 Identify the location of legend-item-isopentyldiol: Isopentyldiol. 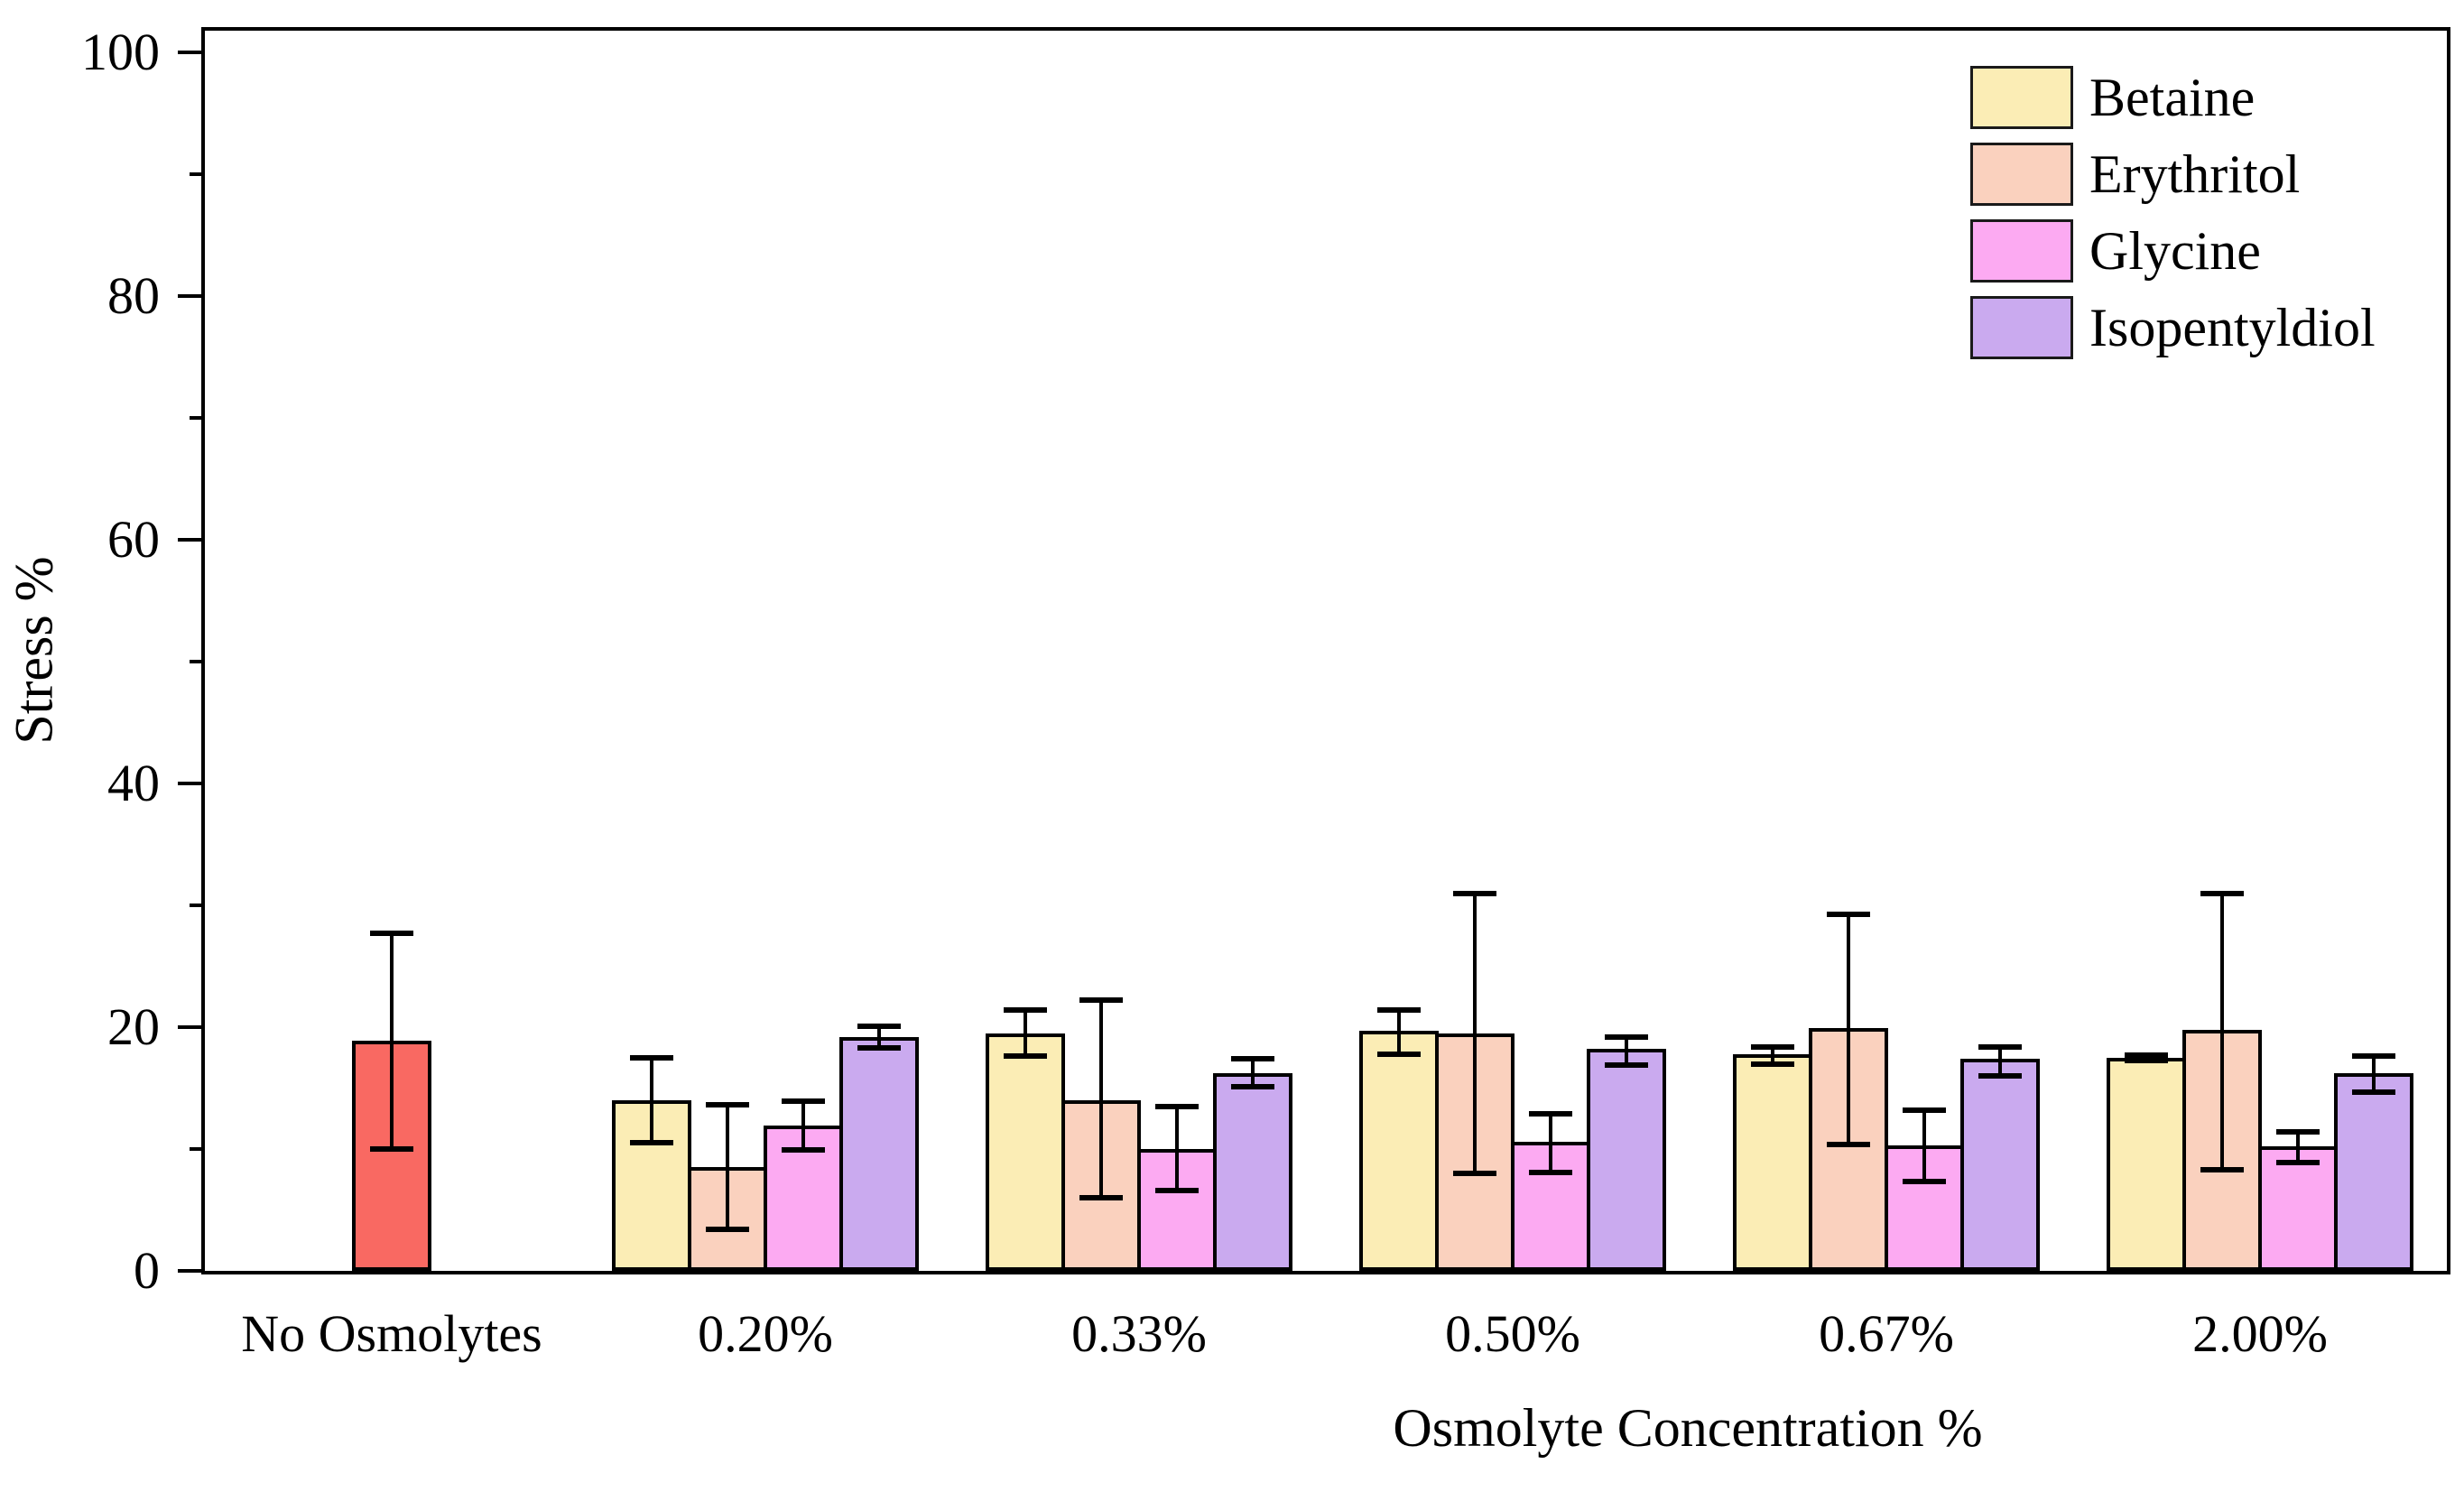
(2173, 327).